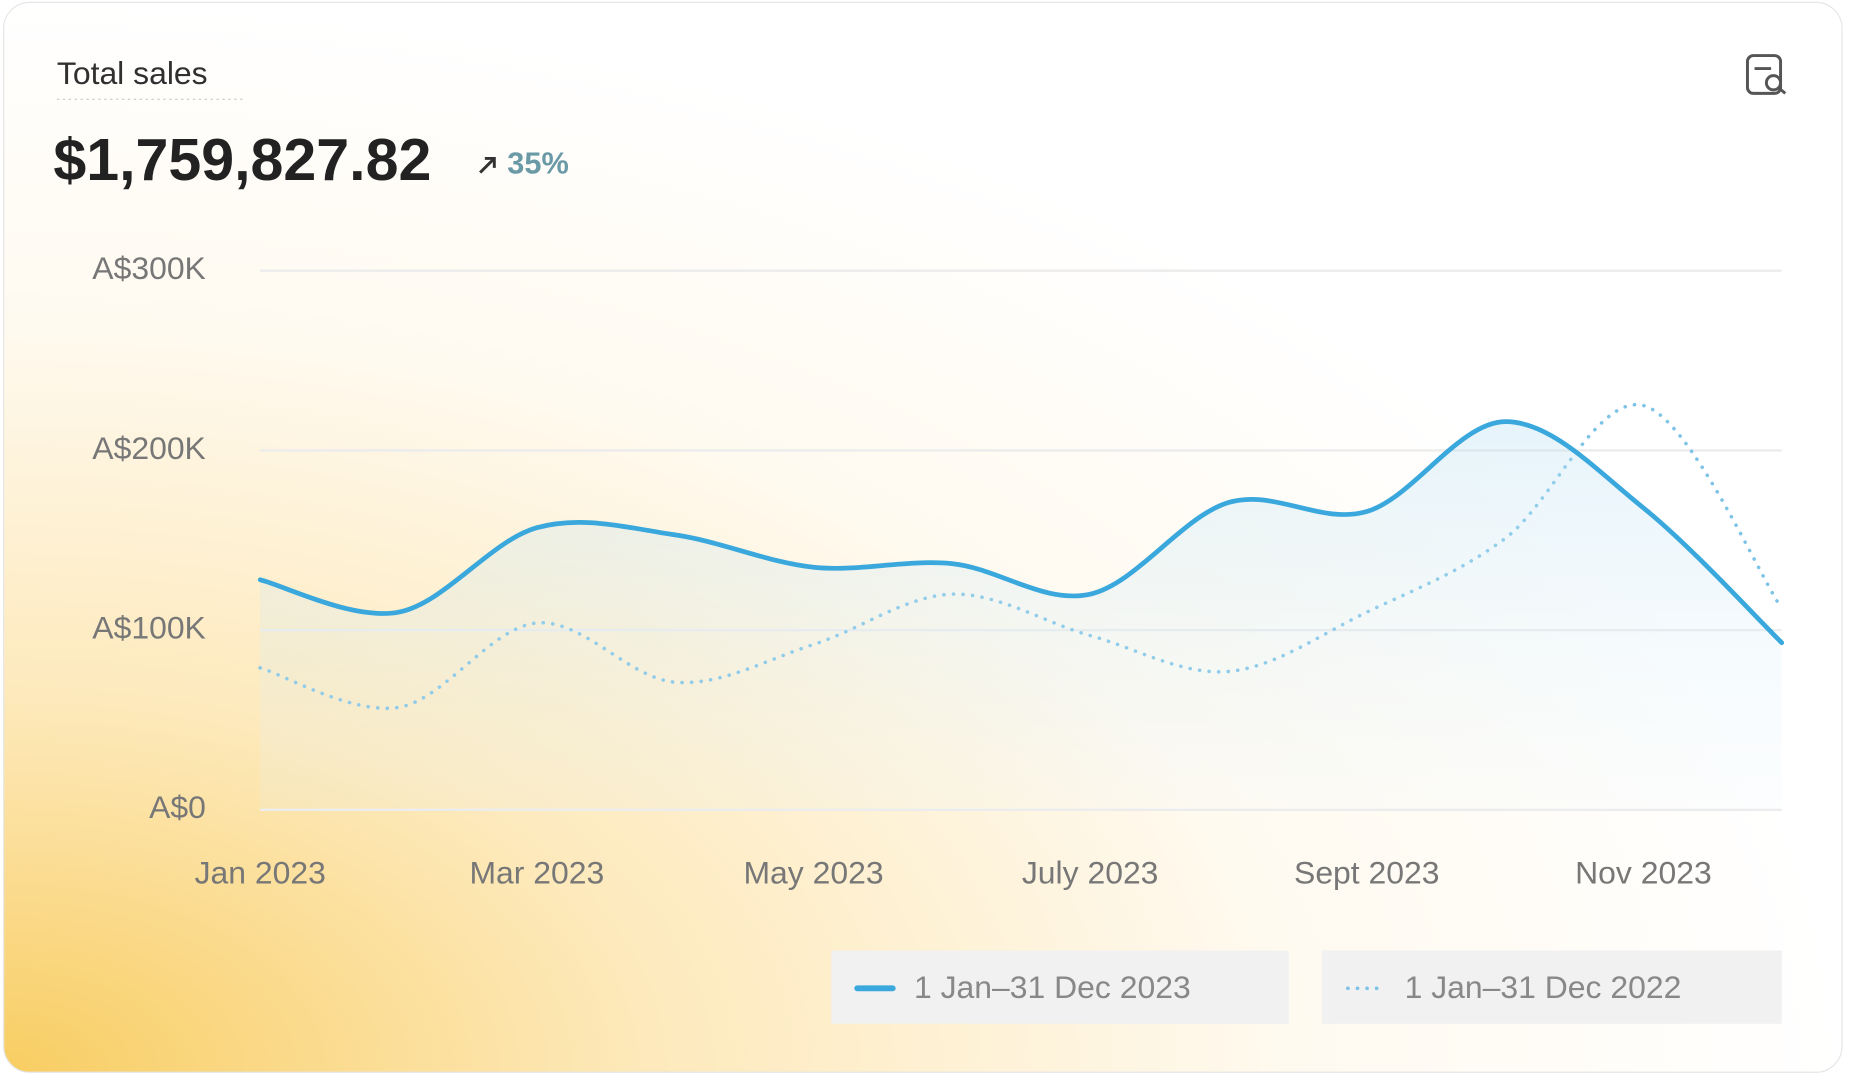 This screenshot has width=1854, height=1077. Describe the element at coordinates (487, 165) in the screenshot. I see `up-arrow-icon` at that location.